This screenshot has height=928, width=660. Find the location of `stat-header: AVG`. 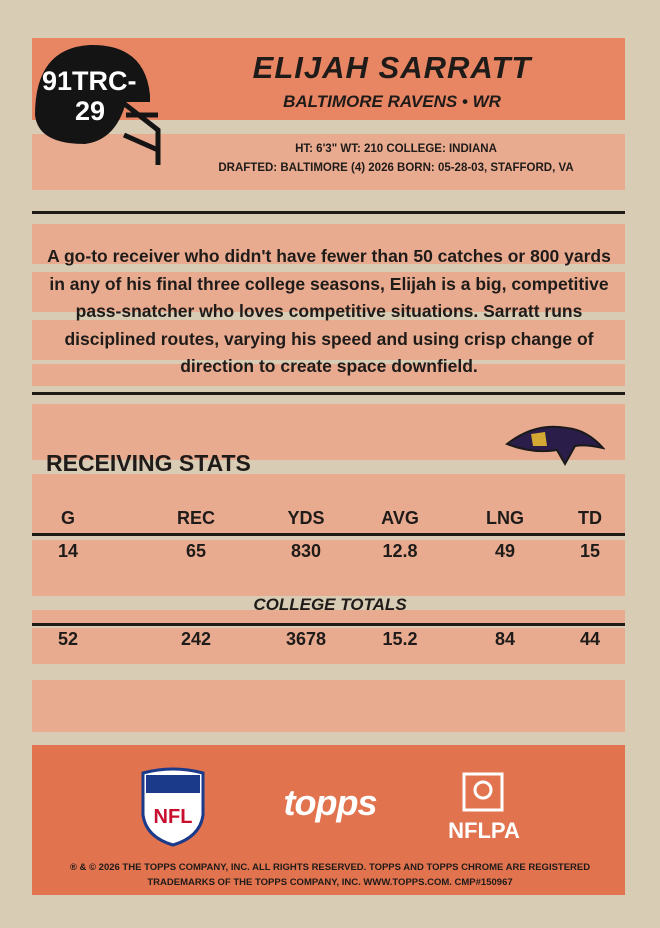

stat-header: AVG is located at coordinates (400, 518).